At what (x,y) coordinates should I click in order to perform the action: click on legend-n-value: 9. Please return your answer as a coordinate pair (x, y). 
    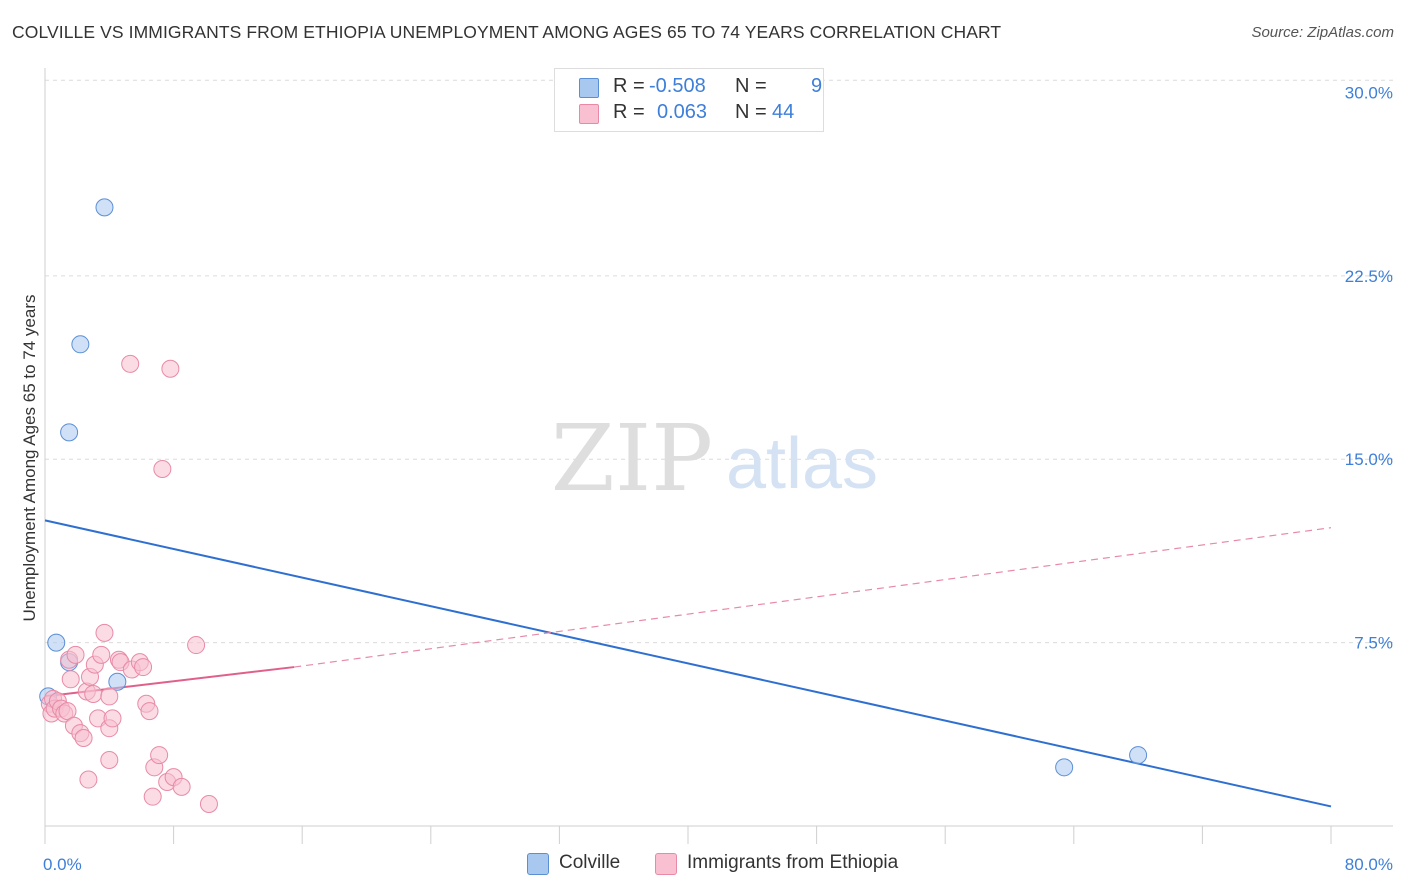
    Looking at the image, I should click on (817, 86).